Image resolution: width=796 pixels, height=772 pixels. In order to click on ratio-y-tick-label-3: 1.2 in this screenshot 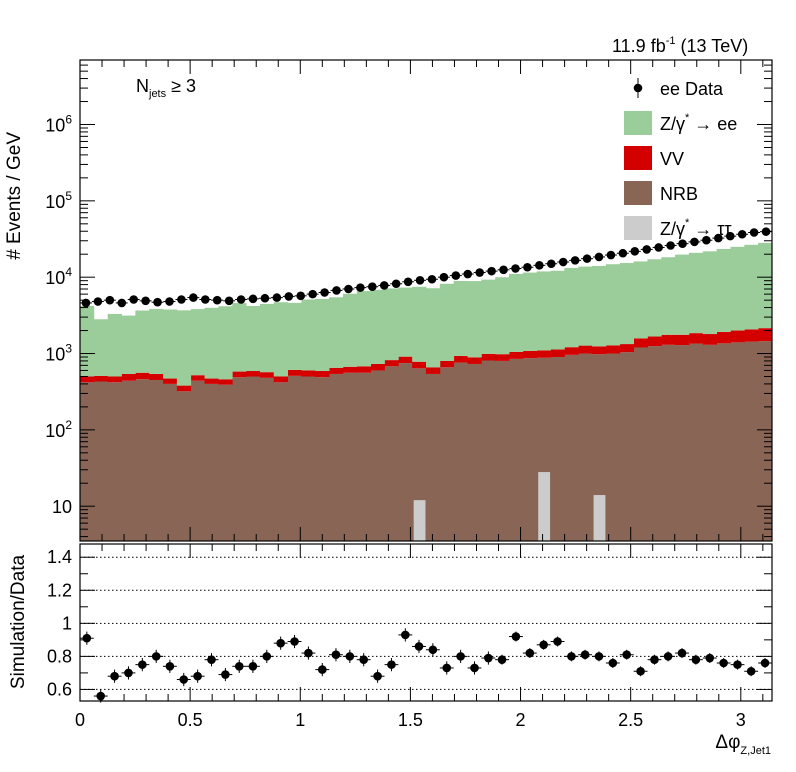, I will do `click(59, 590)`.